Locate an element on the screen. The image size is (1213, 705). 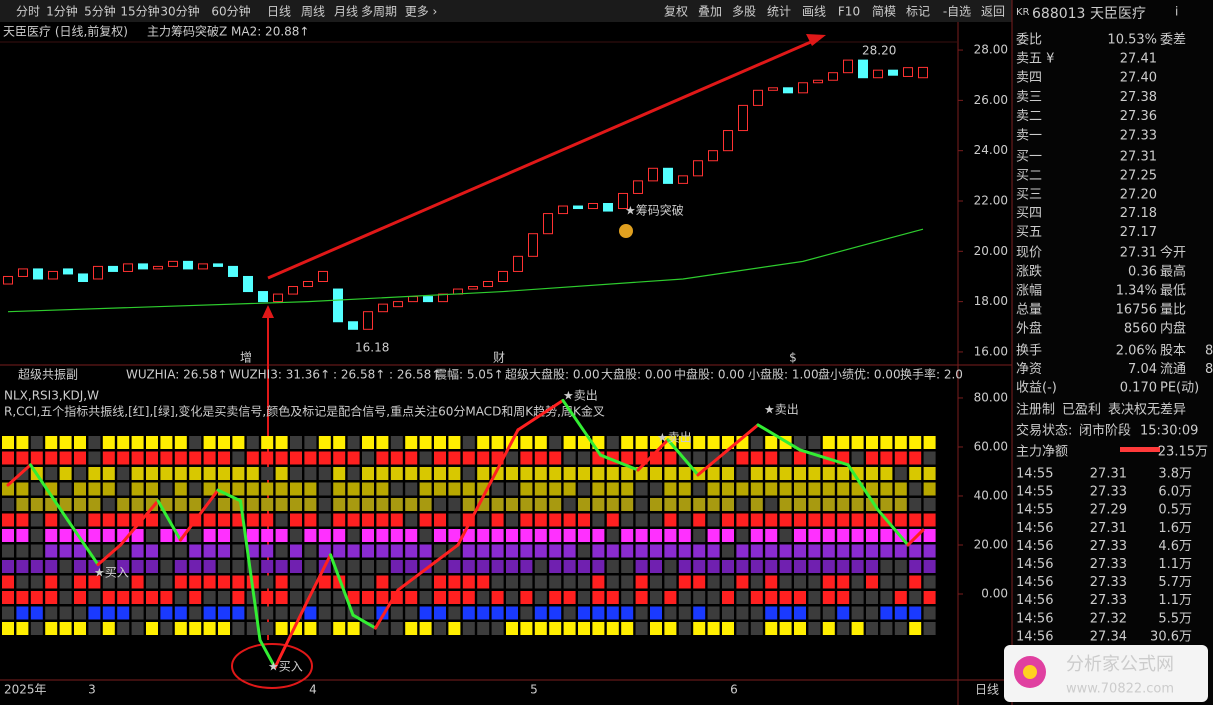
legend-entry: 小盘股: 1.00 is located at coordinates (783, 374).